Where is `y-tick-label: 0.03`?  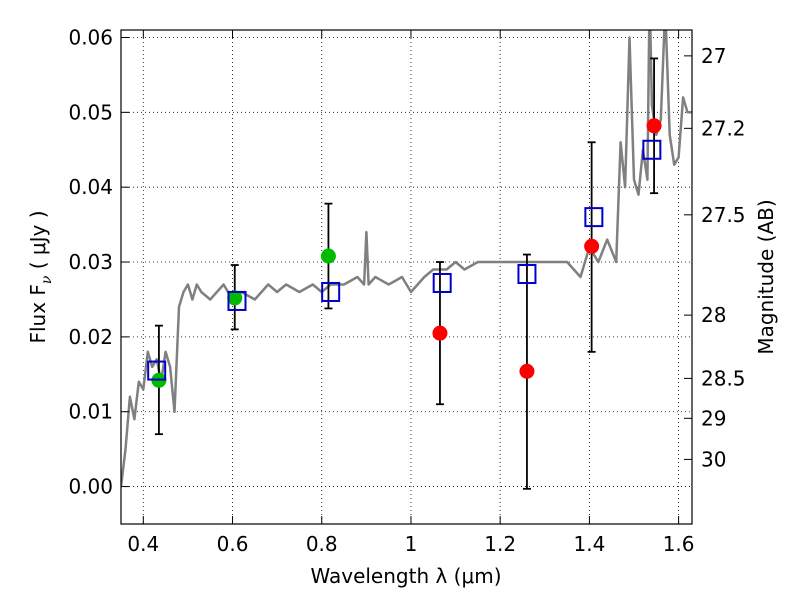
y-tick-label: 0.03 is located at coordinates (90, 262).